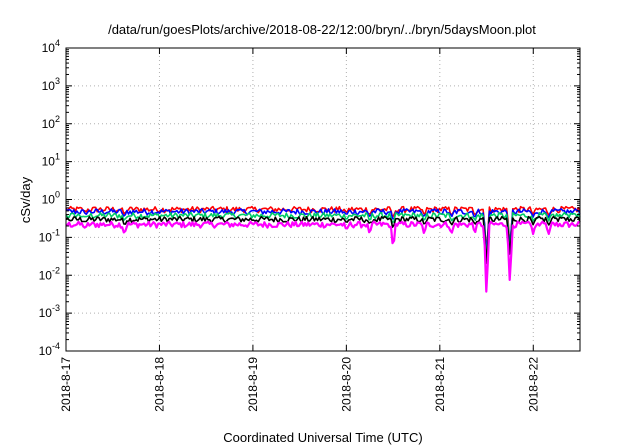 The image size is (640, 448). What do you see at coordinates (322, 437) in the screenshot?
I see `x-axis-label: Coordinated Universal Time (UTC)` at bounding box center [322, 437].